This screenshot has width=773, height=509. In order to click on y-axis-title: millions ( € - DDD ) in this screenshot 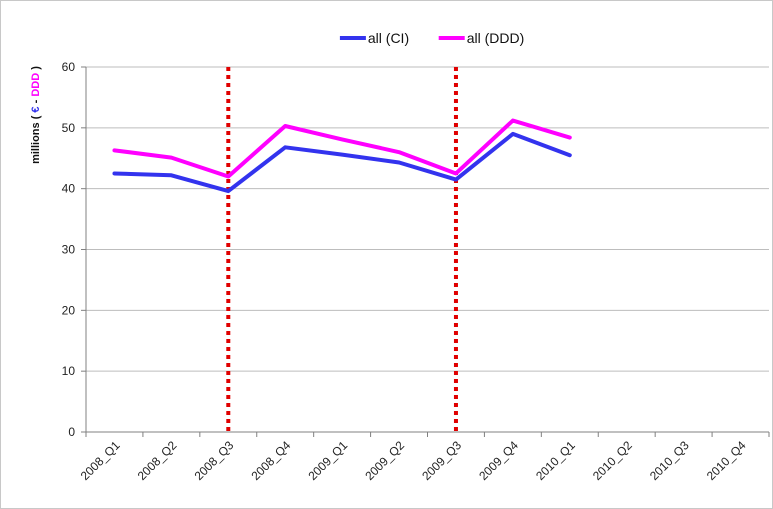, I will do `click(36, 115)`.